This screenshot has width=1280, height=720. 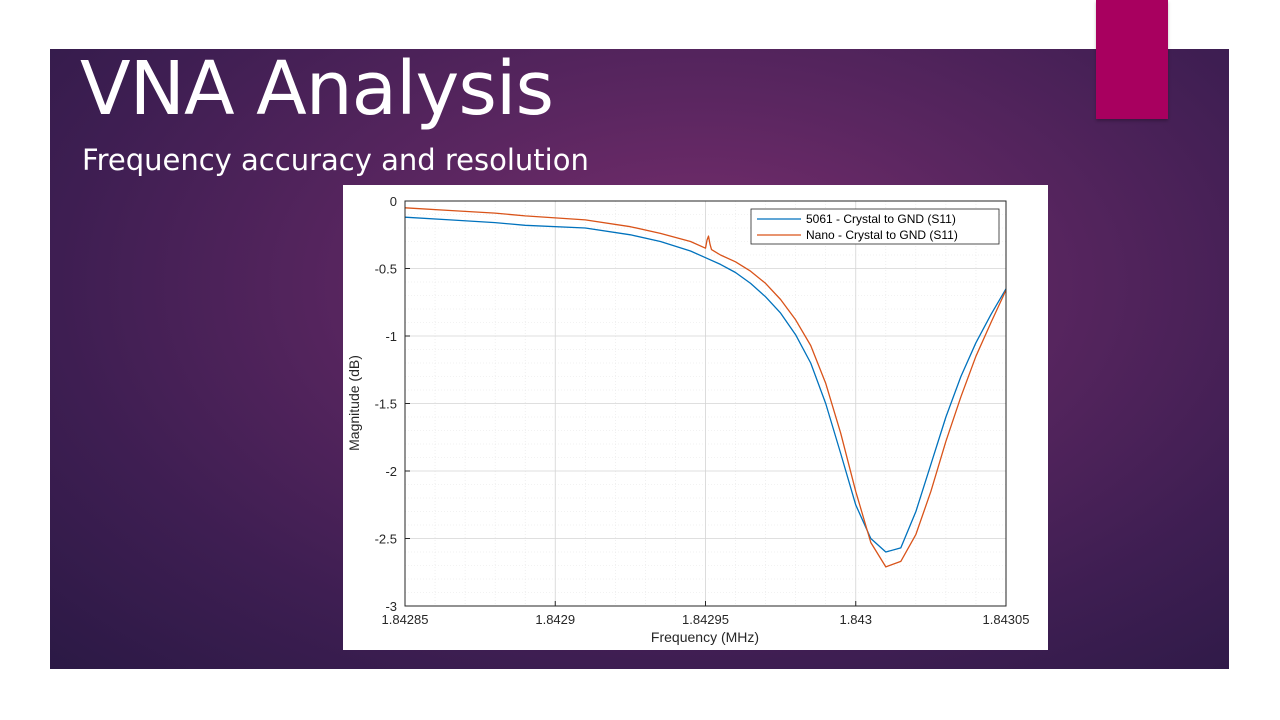 What do you see at coordinates (881, 219) in the screenshot?
I see `legend-label-5061: 5061 - Crystal to GND (S11)` at bounding box center [881, 219].